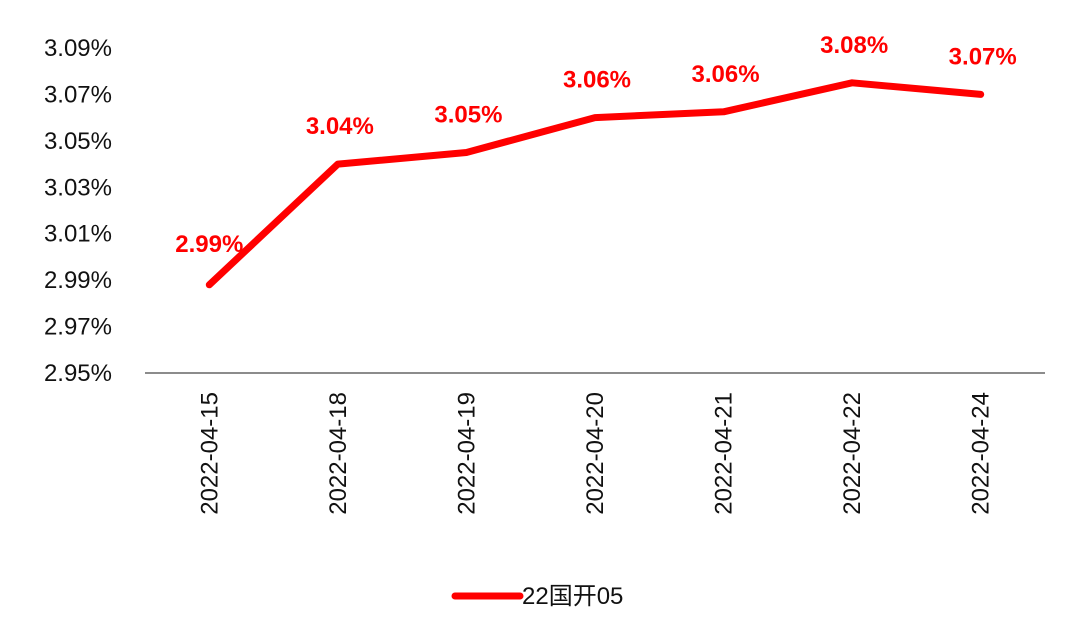  Describe the element at coordinates (854, 45) in the screenshot. I see `data-label: 3.08%` at that location.